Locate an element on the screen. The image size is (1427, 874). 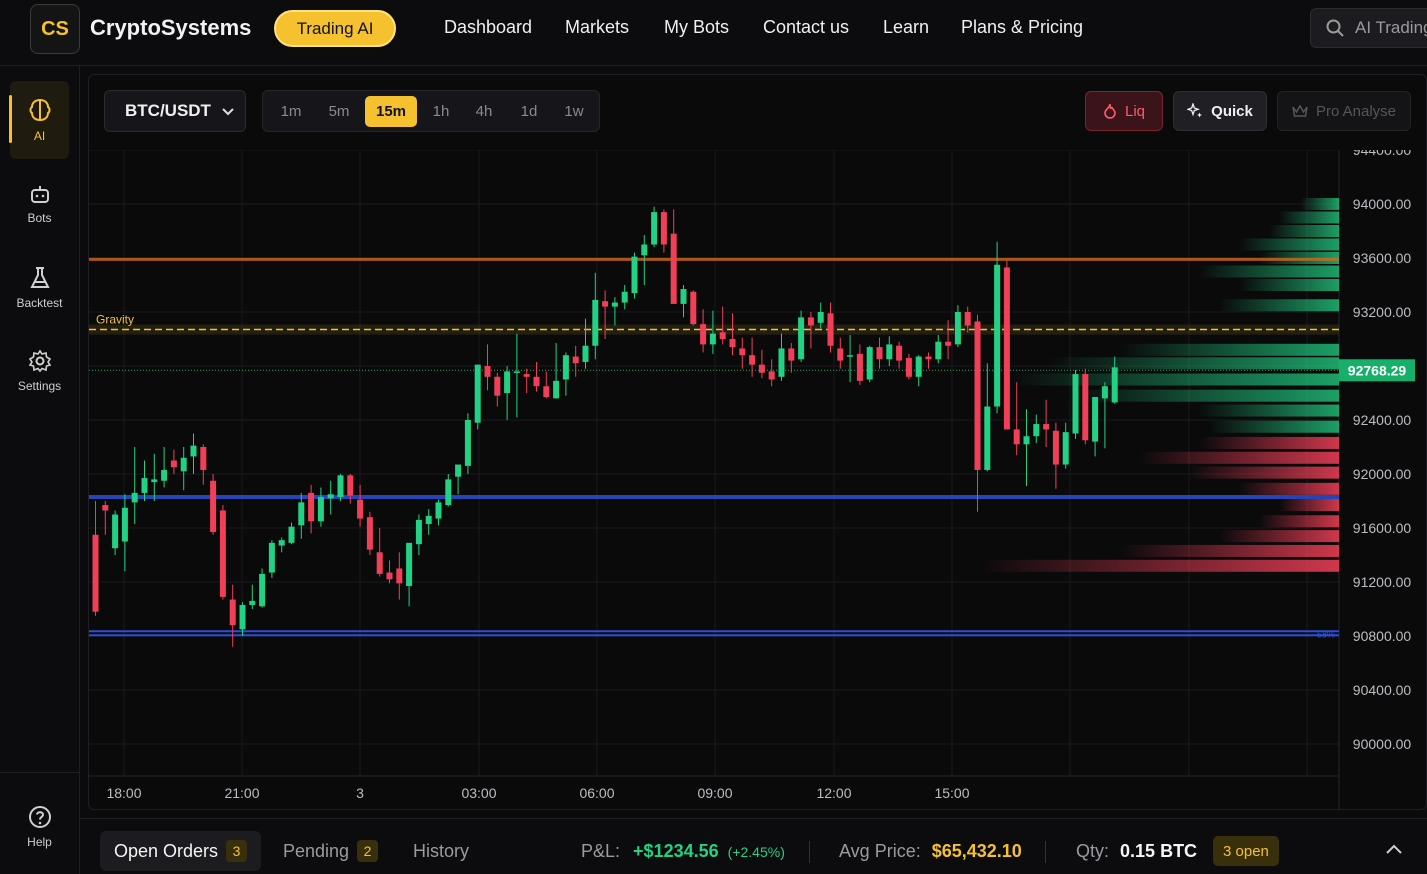
price-tick-label: 91200.00 is located at coordinates (1382, 582).